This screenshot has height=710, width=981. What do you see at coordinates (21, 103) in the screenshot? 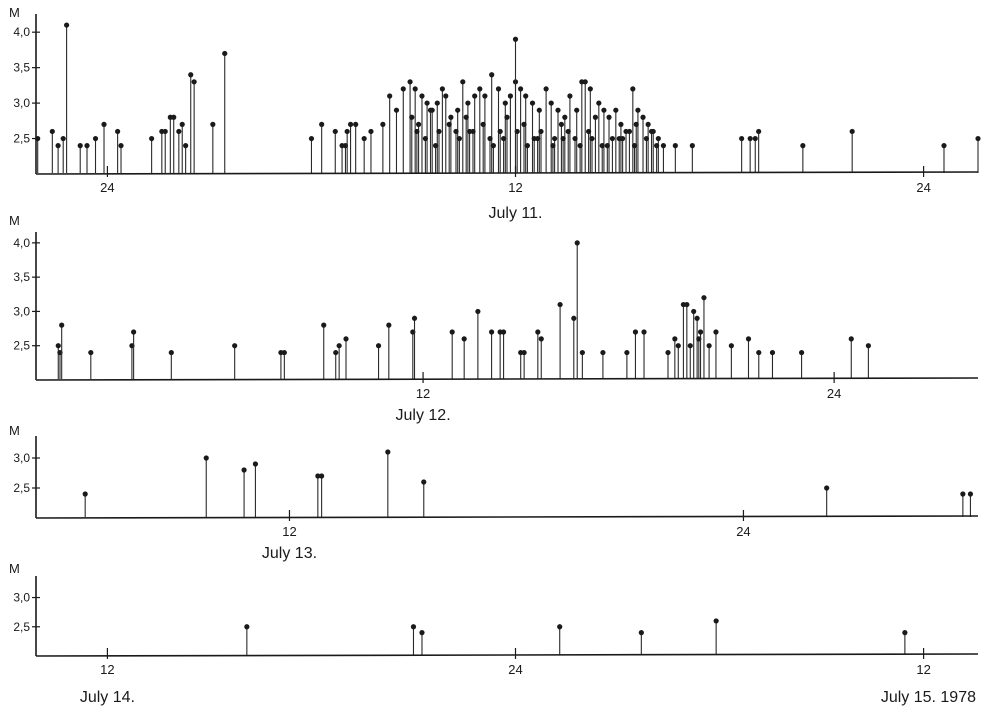
I see `y-tick-label: 3,0` at bounding box center [21, 103].